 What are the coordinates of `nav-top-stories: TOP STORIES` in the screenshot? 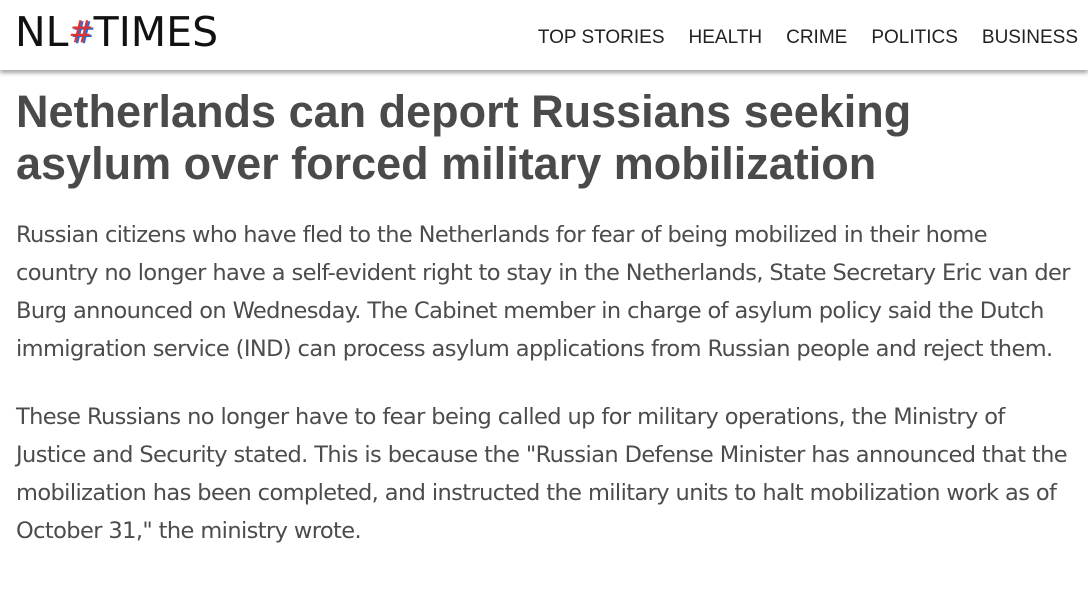 It's located at (601, 37).